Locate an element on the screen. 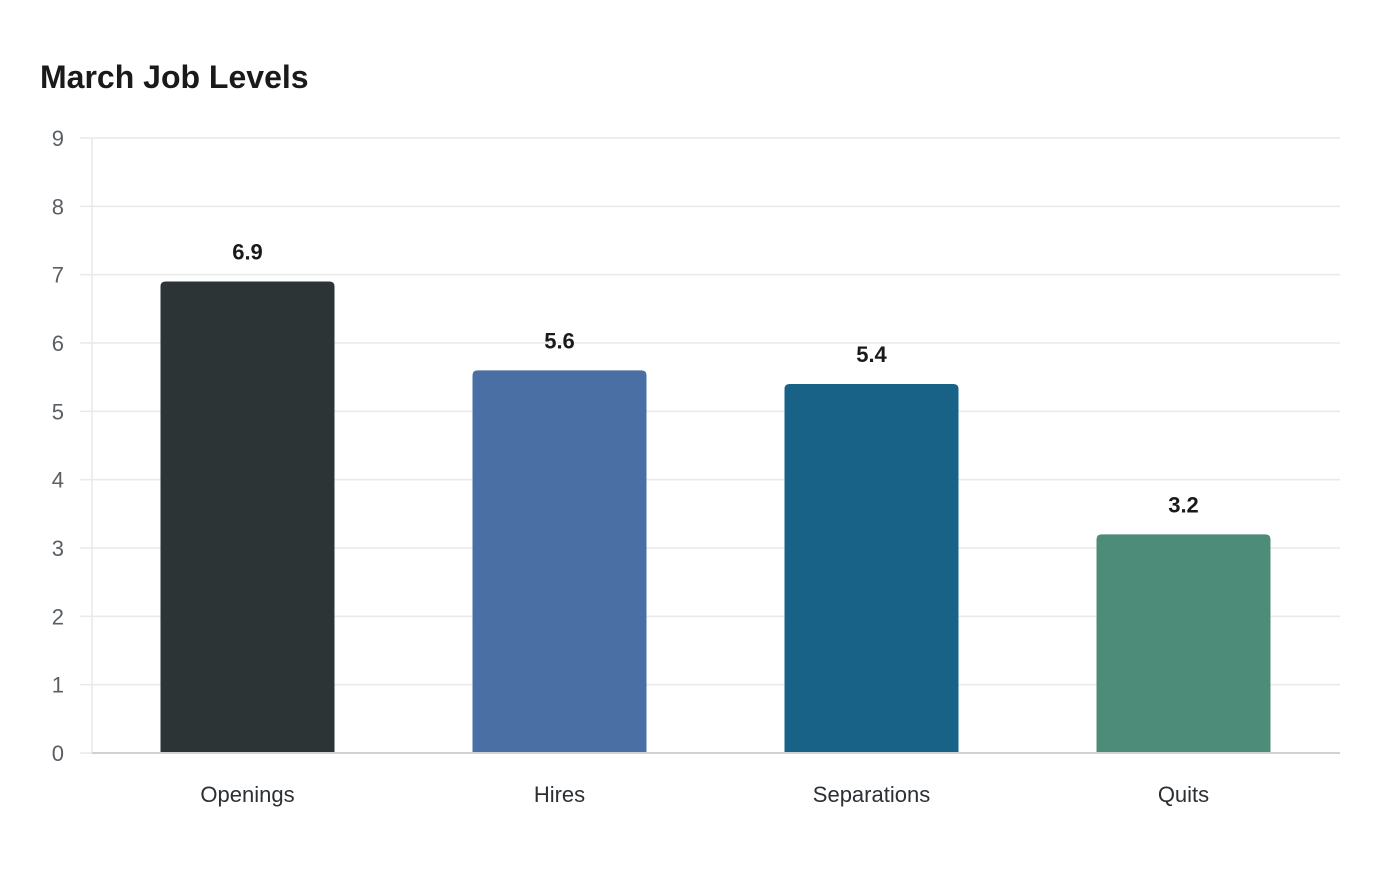  y-tick-label: 6 is located at coordinates (58, 343).